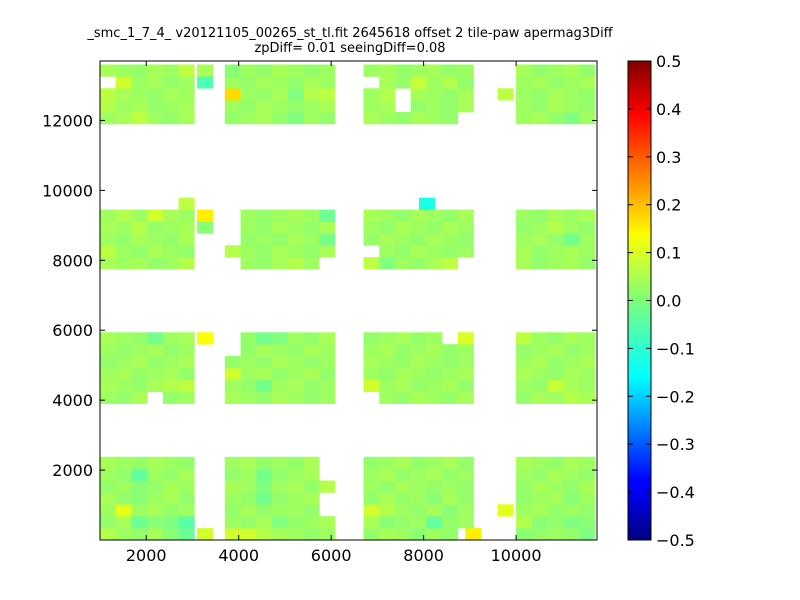 This screenshot has height=600, width=800. What do you see at coordinates (72, 400) in the screenshot?
I see `y-tick-label: 4000` at bounding box center [72, 400].